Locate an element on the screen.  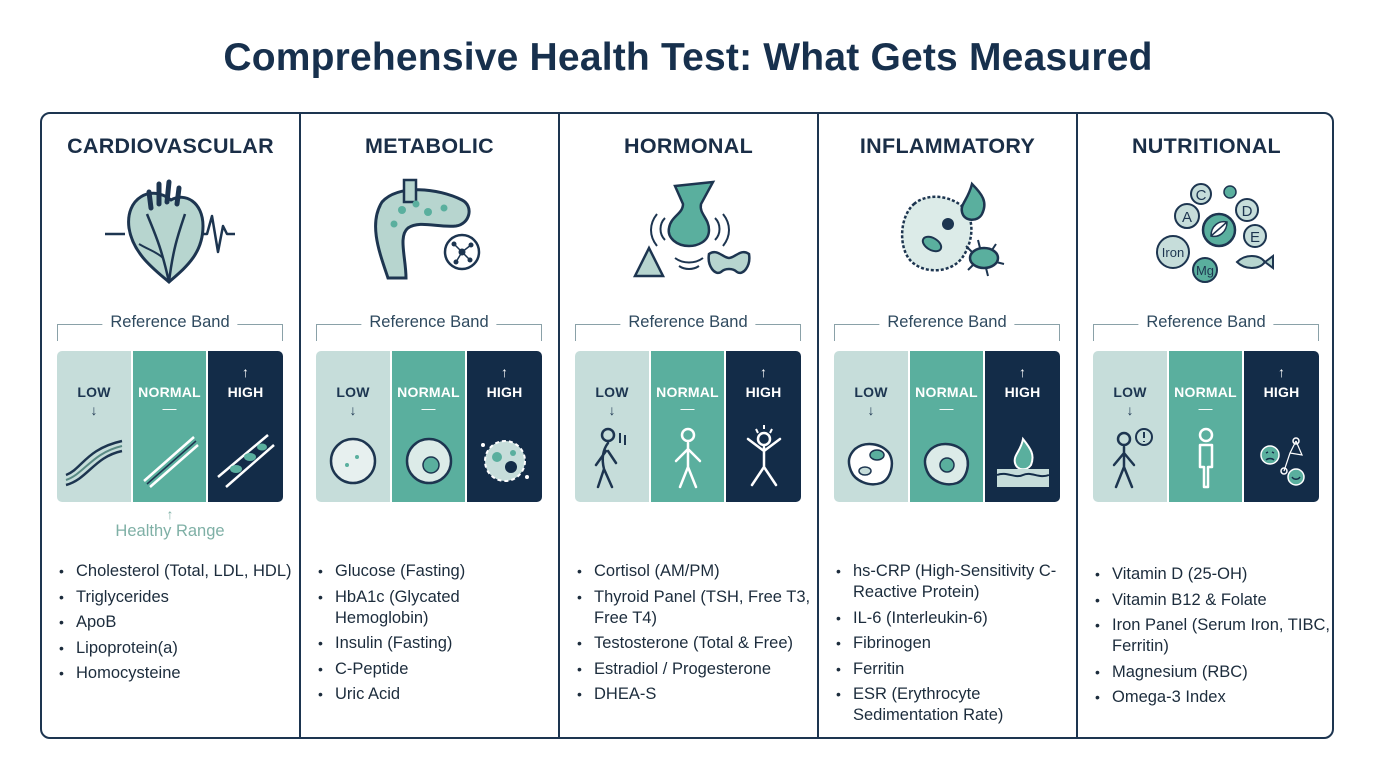
excess-nutrients-icon is located at coordinates (1282, 461).